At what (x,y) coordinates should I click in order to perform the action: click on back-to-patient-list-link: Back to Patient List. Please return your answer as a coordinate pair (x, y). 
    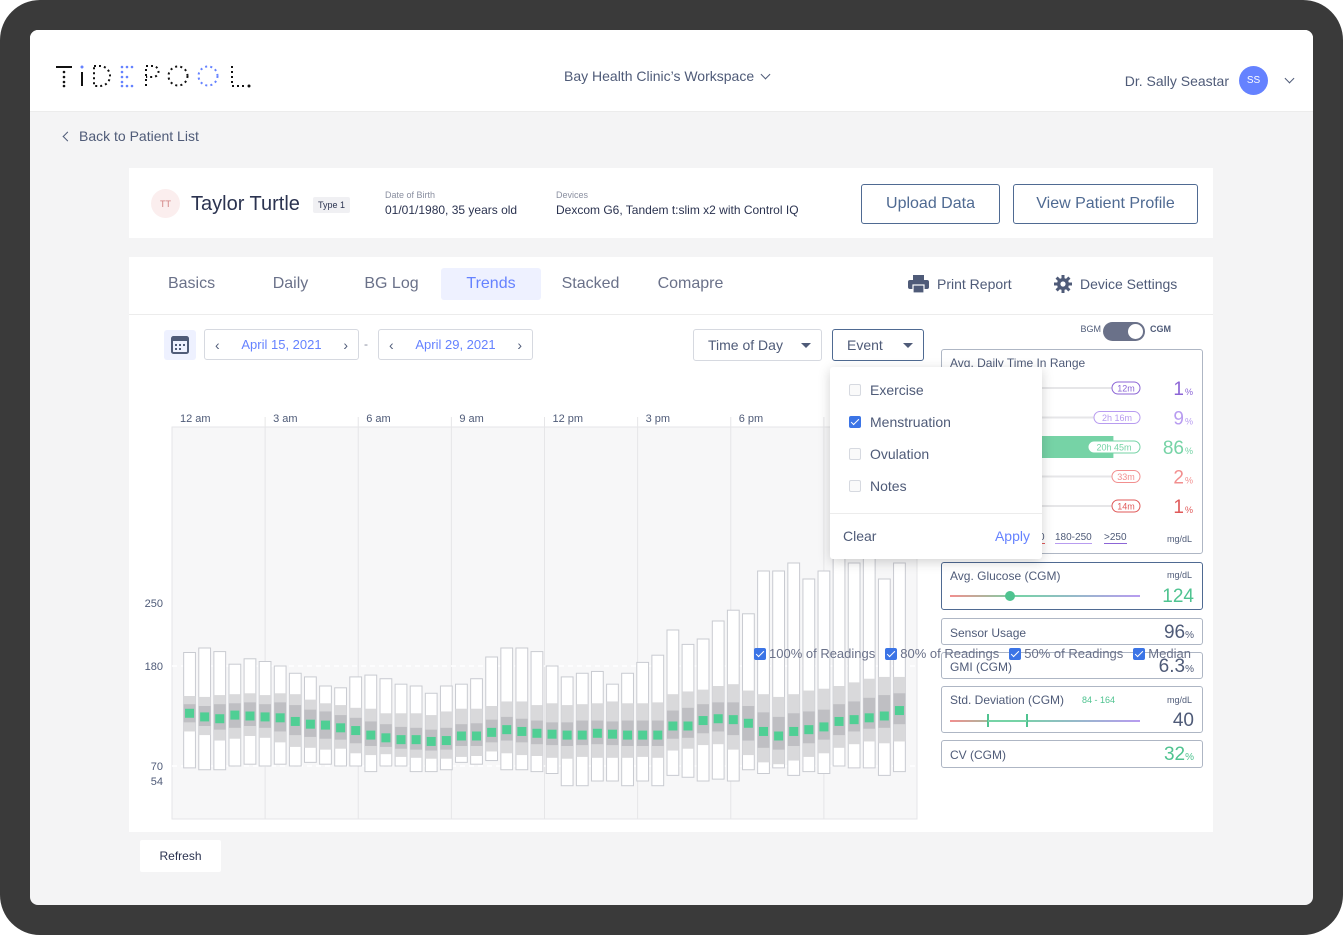
    Looking at the image, I should click on (130, 136).